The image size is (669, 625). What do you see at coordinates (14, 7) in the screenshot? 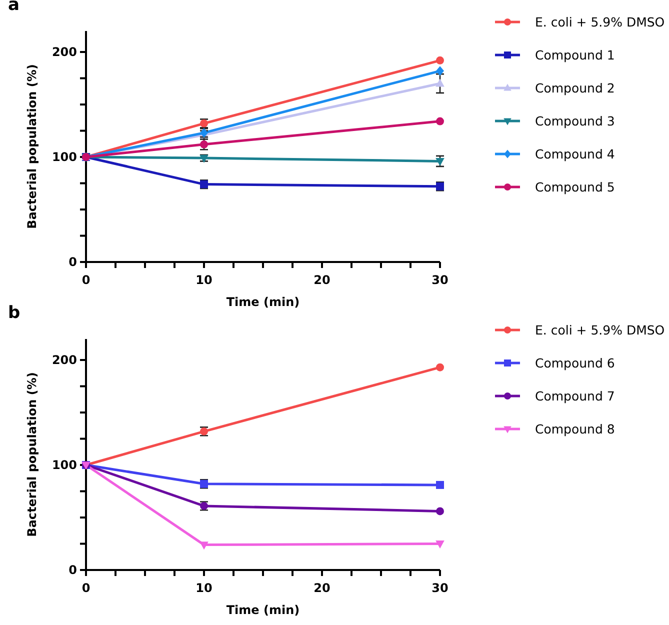
I see `chart-title: a` at bounding box center [14, 7].